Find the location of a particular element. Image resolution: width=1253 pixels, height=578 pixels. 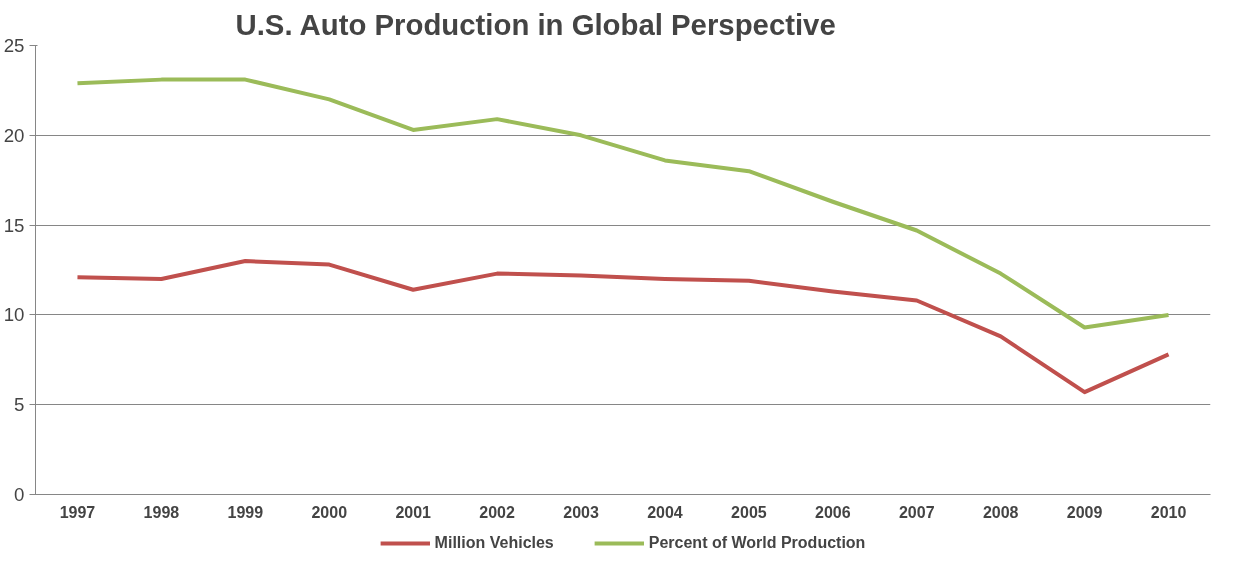

x-tick-label: 2009 is located at coordinates (1084, 512).